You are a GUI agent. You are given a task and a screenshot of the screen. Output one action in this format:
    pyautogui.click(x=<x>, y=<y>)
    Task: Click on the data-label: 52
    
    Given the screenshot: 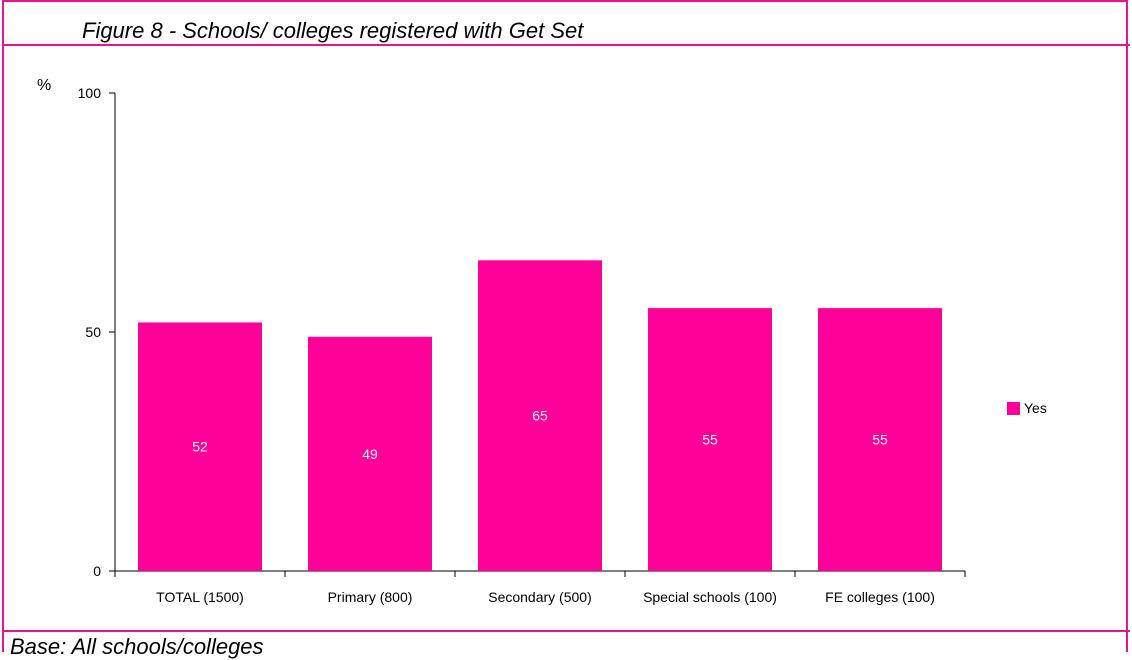 What is the action you would take?
    pyautogui.click(x=200, y=447)
    